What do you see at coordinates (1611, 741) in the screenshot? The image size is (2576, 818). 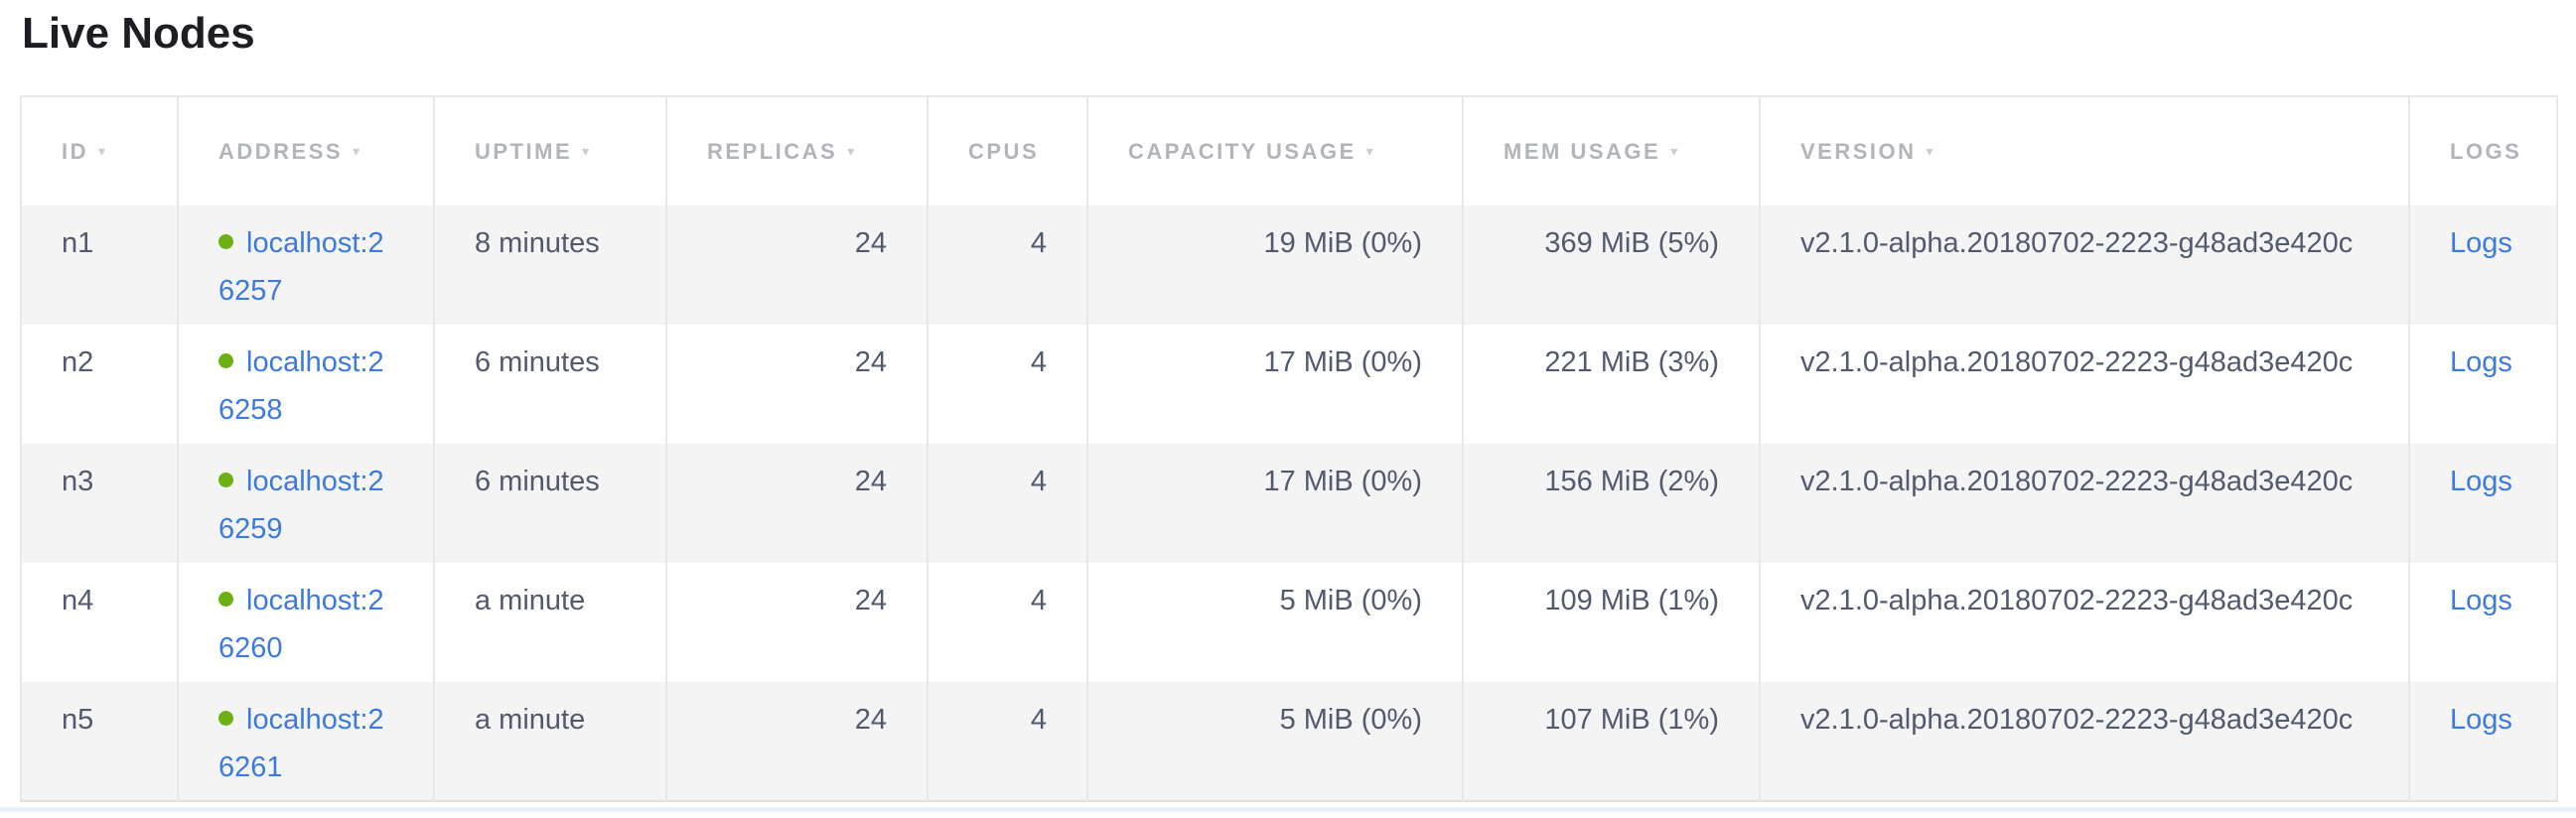 I see `cell-mem: 107 MiB (1%)` at bounding box center [1611, 741].